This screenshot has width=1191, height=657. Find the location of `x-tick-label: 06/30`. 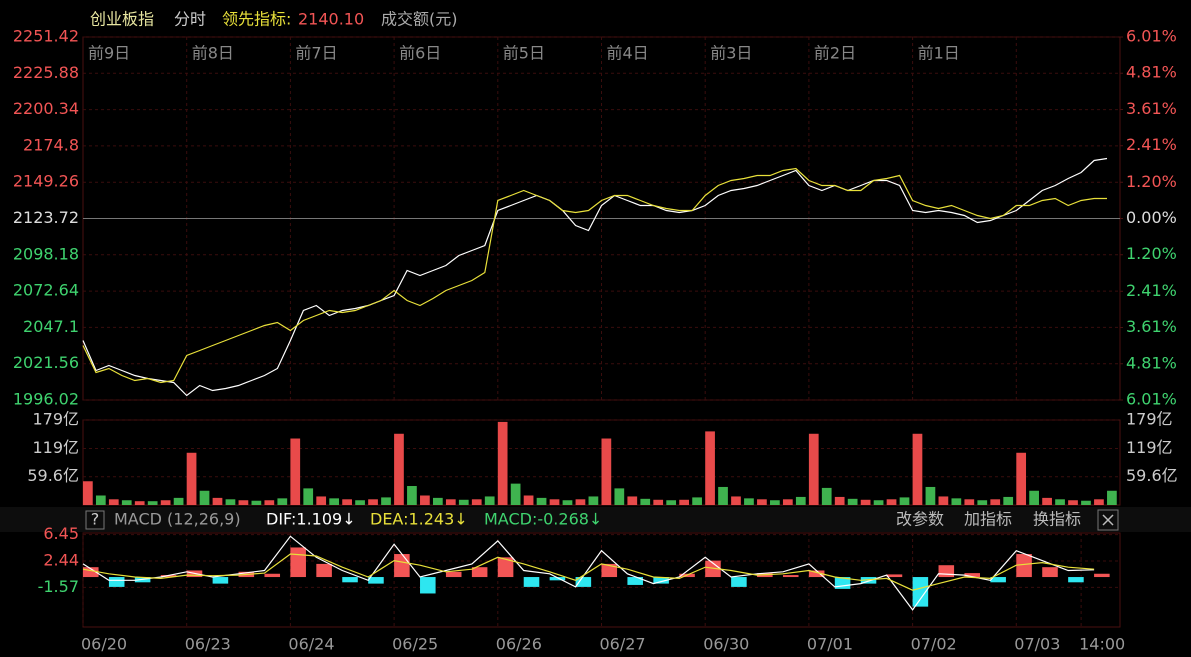

x-tick-label: 06/30 is located at coordinates (726, 644).